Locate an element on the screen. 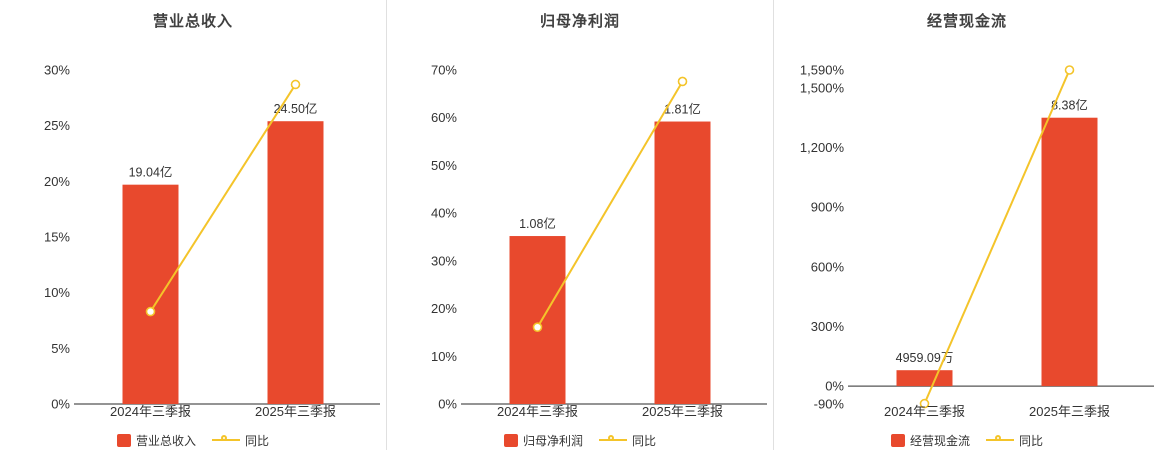 This screenshot has width=1160, height=450. legend-item-bar-series: 经营现金流 is located at coordinates (930, 440).